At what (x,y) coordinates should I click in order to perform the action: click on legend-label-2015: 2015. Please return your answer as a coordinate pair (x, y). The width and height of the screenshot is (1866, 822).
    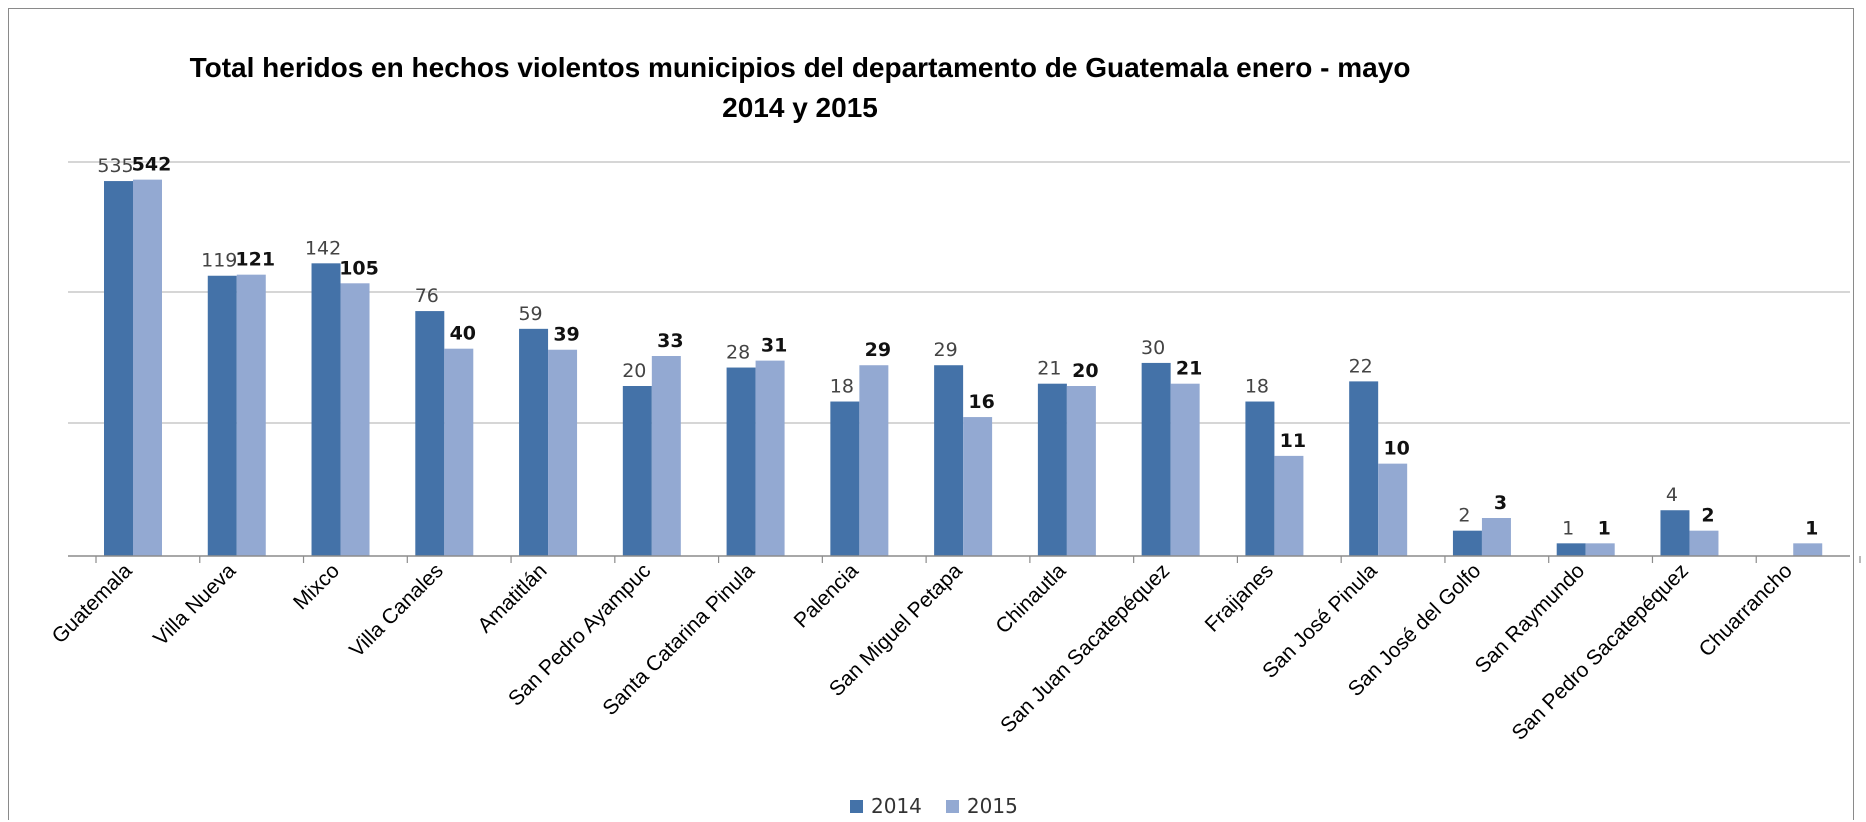
    Looking at the image, I should click on (992, 806).